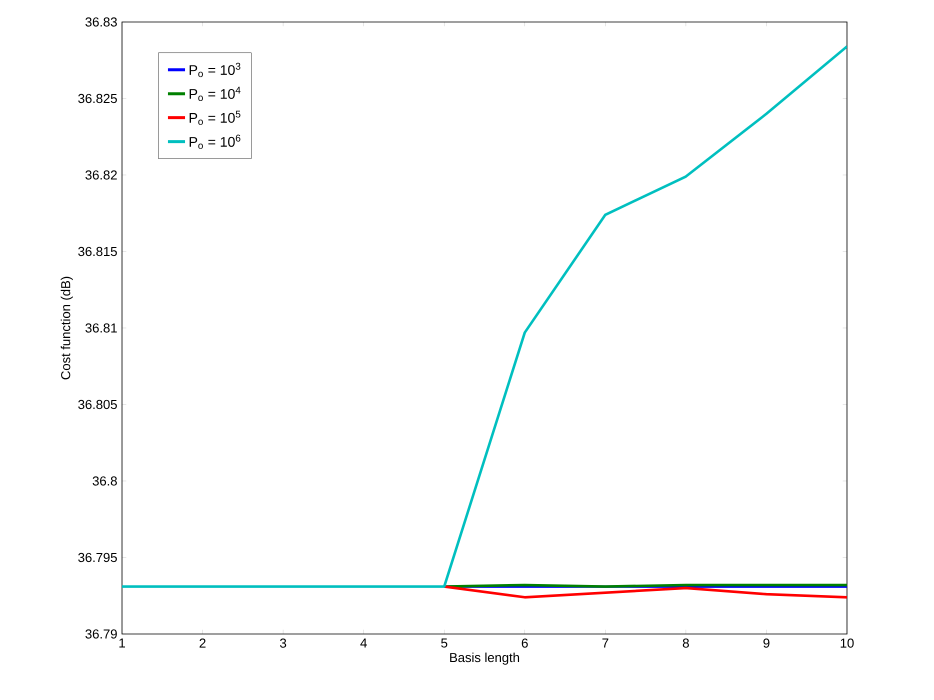 This screenshot has width=934, height=700. What do you see at coordinates (283, 643) in the screenshot?
I see `x-tick-label: 3` at bounding box center [283, 643].